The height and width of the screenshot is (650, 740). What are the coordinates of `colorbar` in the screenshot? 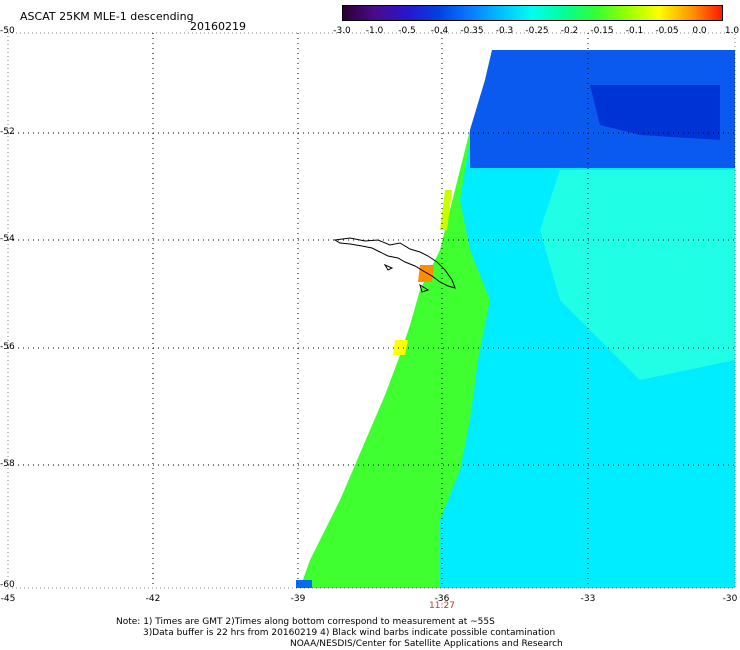 It's located at (532, 13).